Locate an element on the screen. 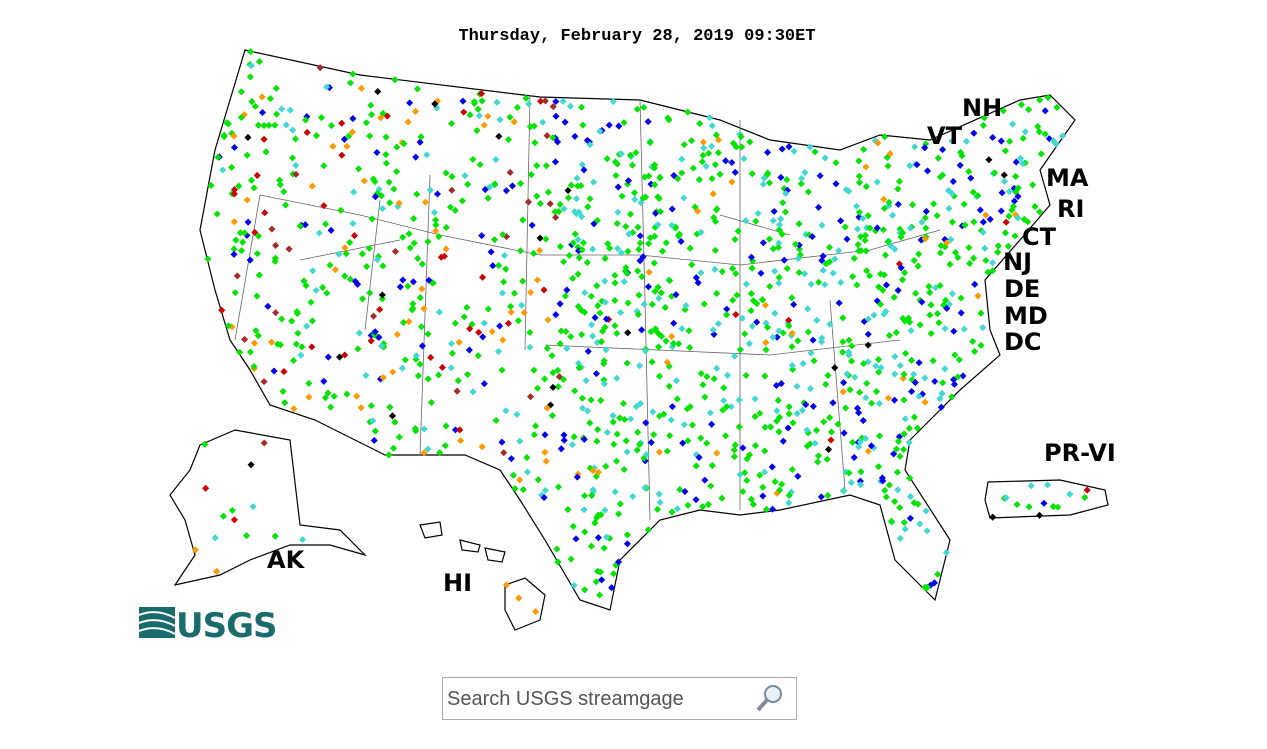 The height and width of the screenshot is (749, 1267). pr-outline is located at coordinates (1046, 499).